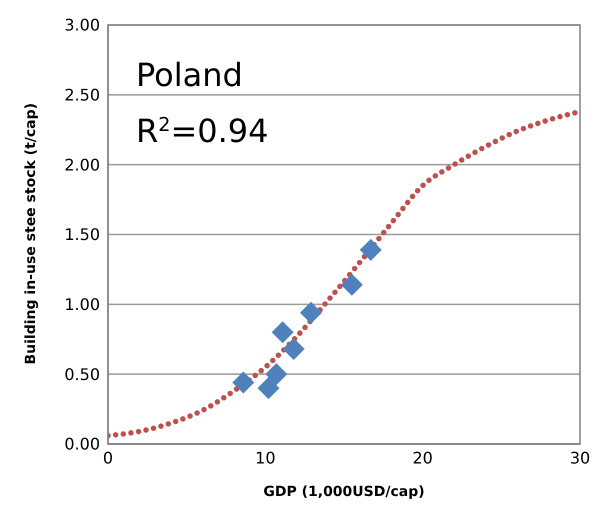  Describe the element at coordinates (82, 25) in the screenshot. I see `y-tick-label: 3.00` at that location.